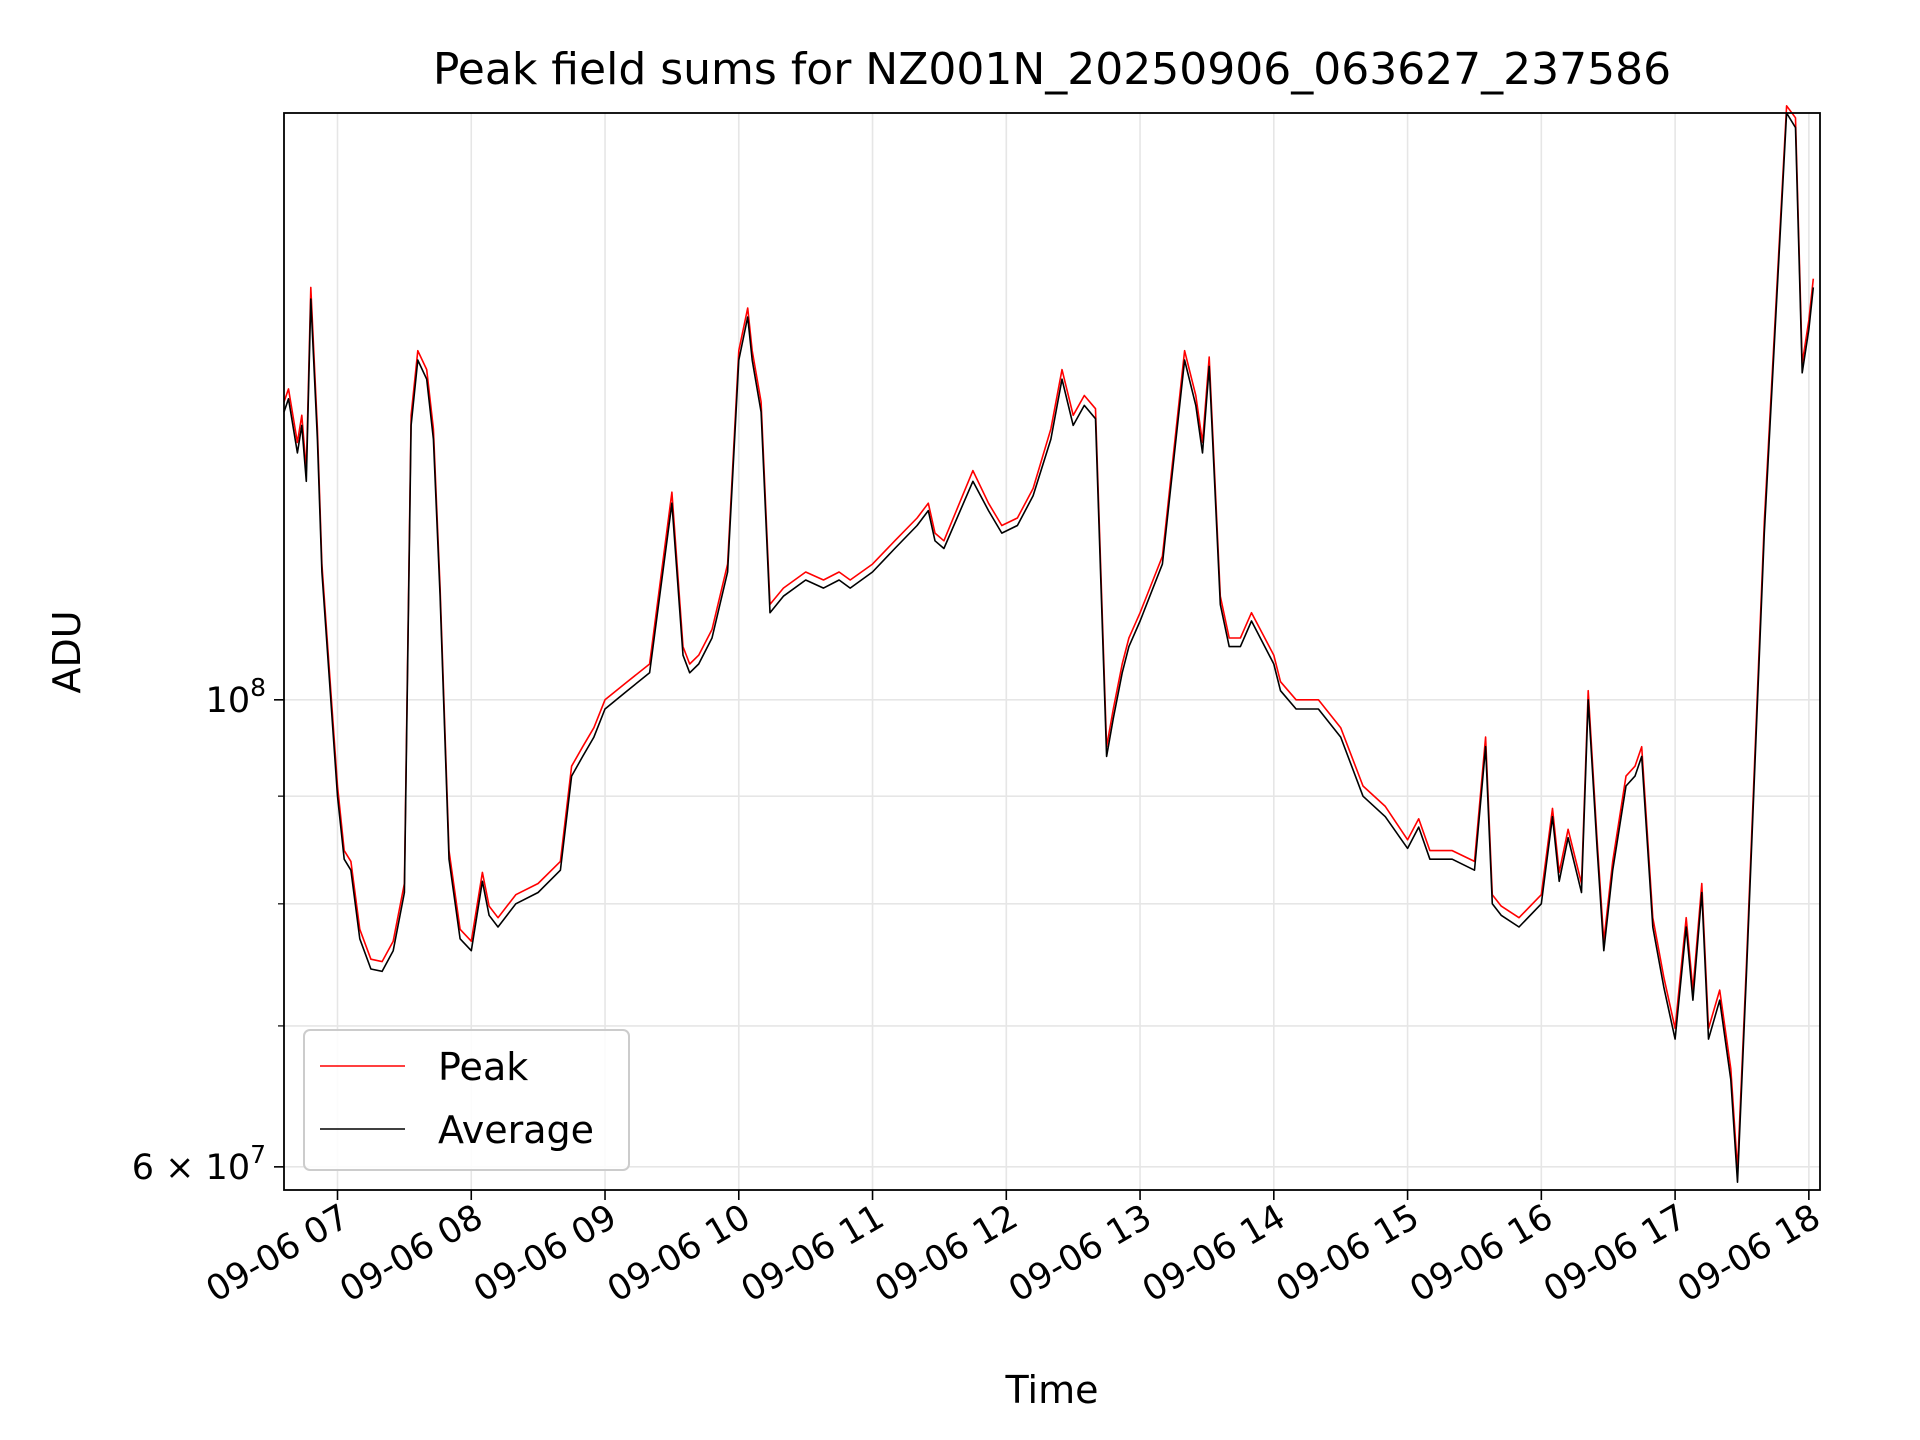 Image resolution: width=1920 pixels, height=1440 pixels. Describe the element at coordinates (516, 1130) in the screenshot. I see `legend-label-average: Average` at that location.